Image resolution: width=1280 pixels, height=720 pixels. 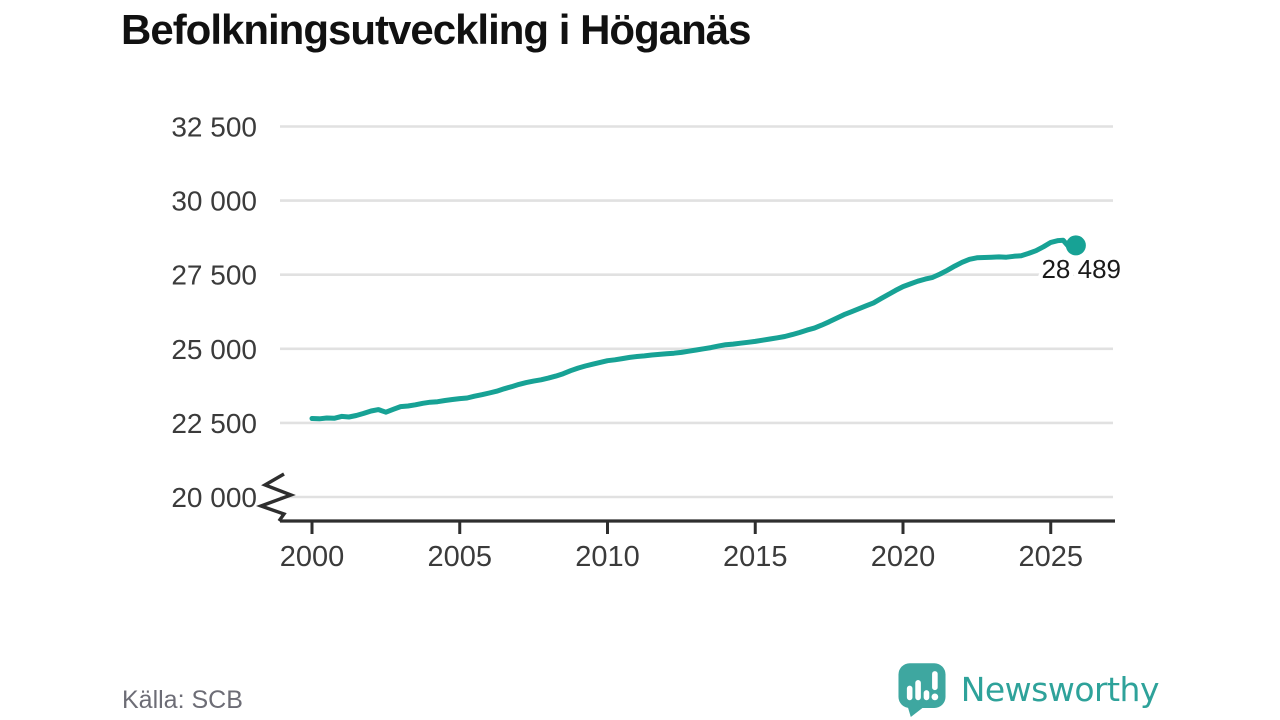 I want to click on x-tick-label: 2015, so click(x=755, y=557).